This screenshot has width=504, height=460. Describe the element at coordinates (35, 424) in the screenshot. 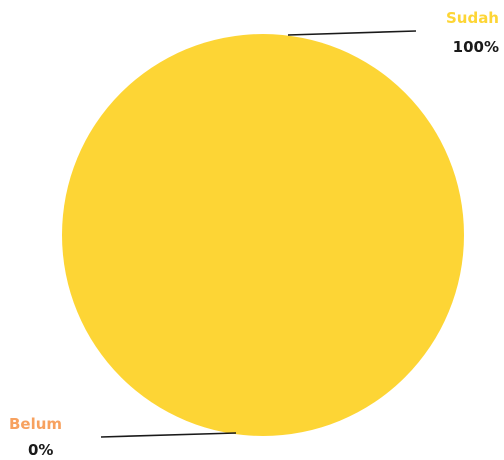

I see `slice-label-belum: Belum` at that location.